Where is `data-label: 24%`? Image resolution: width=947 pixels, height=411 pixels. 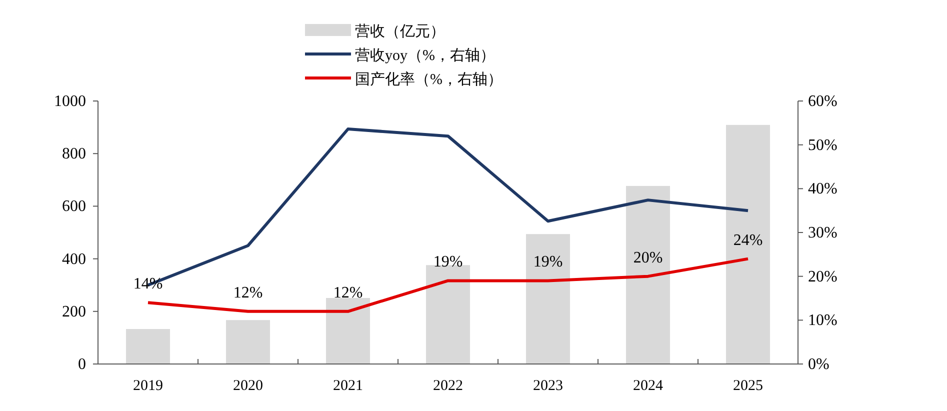
data-label: 24% is located at coordinates (748, 240).